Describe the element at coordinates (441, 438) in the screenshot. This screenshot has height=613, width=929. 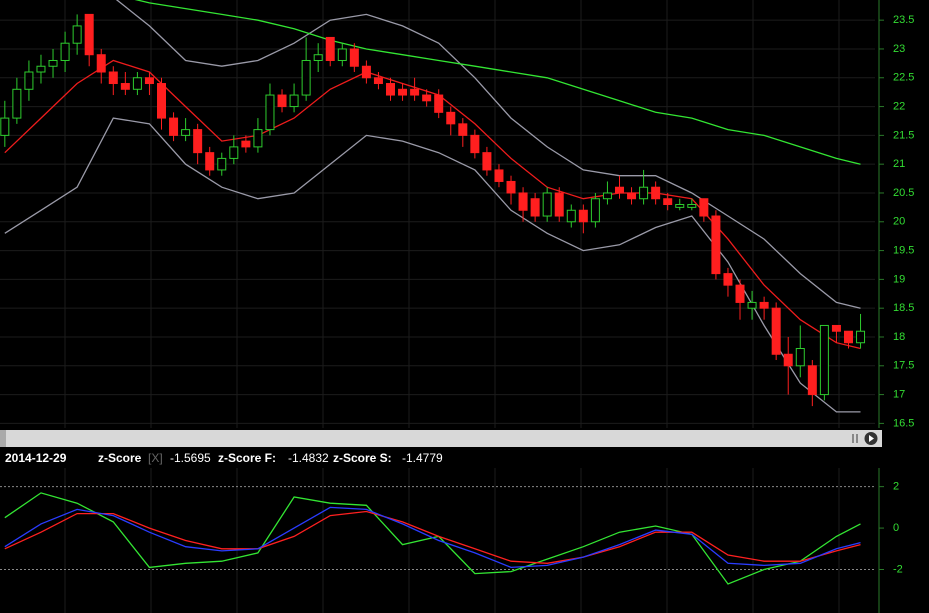
I see `scrollbar` at that location.